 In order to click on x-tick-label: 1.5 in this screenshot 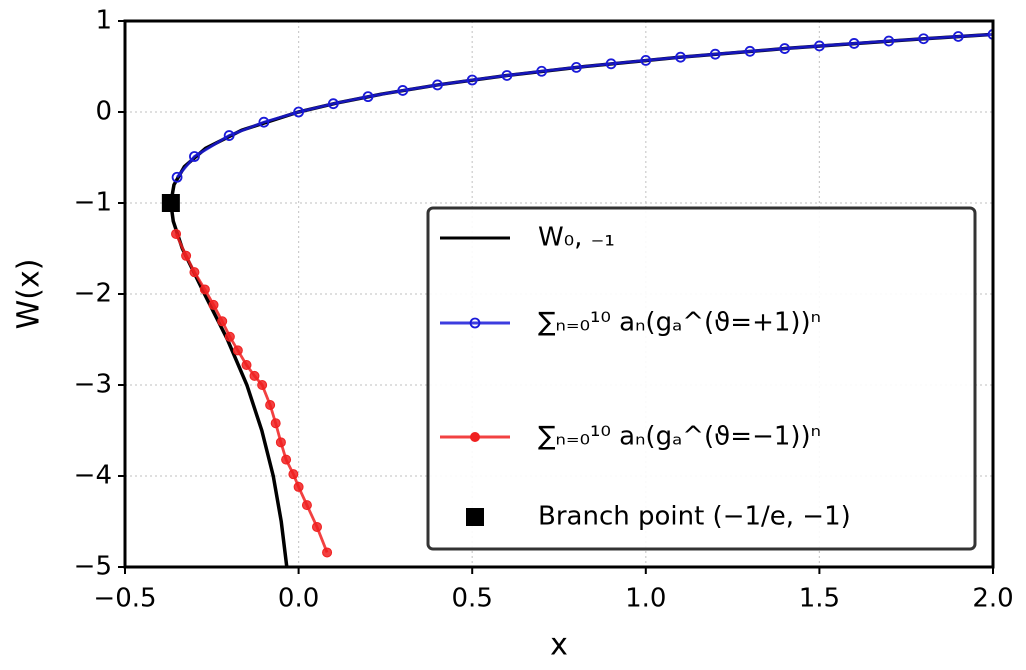, I will do `click(819, 599)`.